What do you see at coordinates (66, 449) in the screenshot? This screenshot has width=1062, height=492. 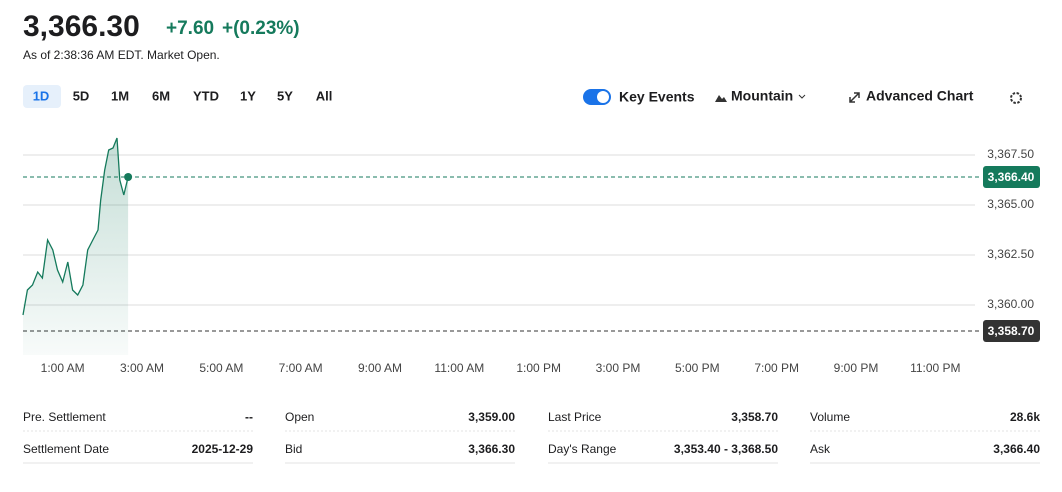 I see `stat-label: Settlement Date` at bounding box center [66, 449].